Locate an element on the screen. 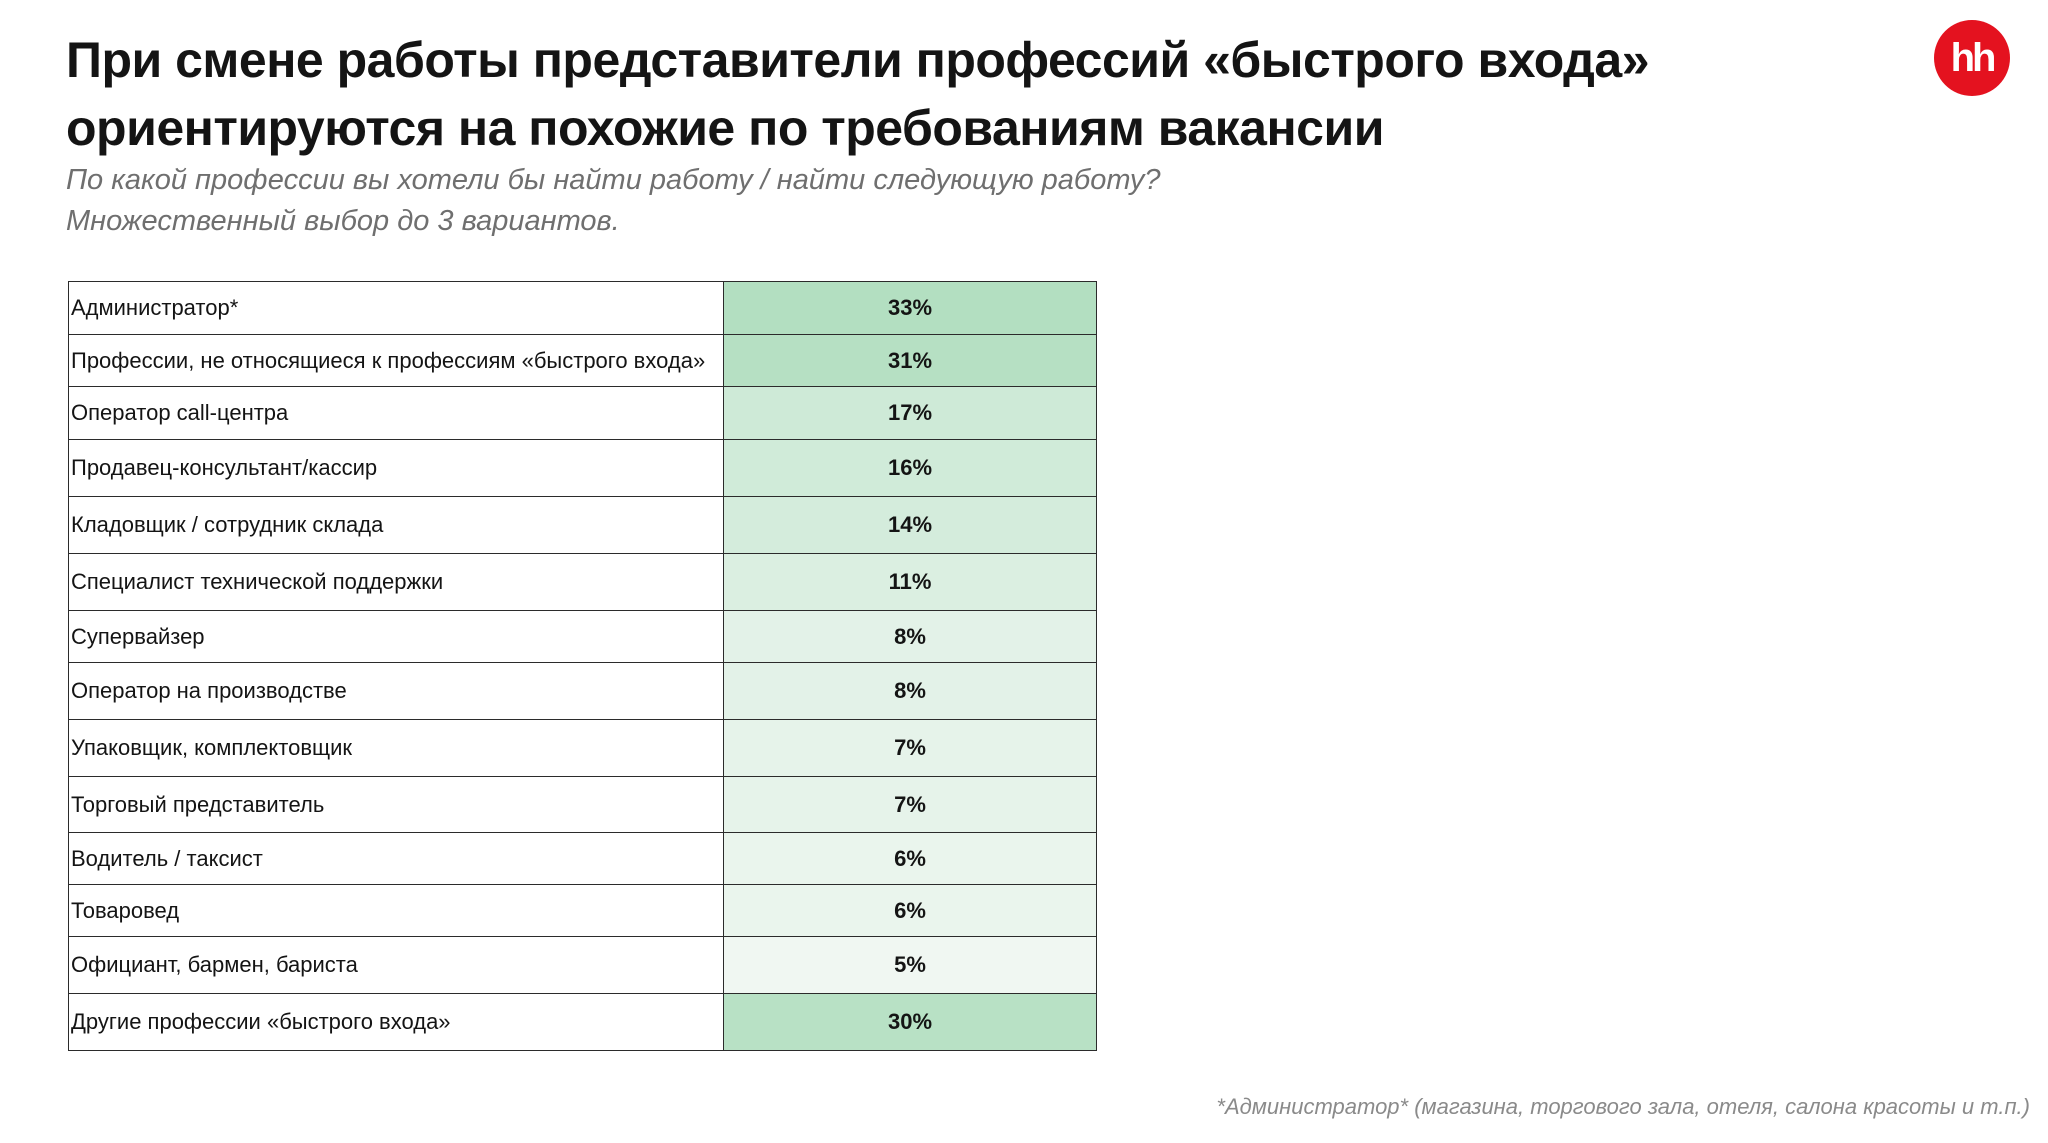 The image size is (2048, 1143). row-label: Администратор* is located at coordinates (396, 308).